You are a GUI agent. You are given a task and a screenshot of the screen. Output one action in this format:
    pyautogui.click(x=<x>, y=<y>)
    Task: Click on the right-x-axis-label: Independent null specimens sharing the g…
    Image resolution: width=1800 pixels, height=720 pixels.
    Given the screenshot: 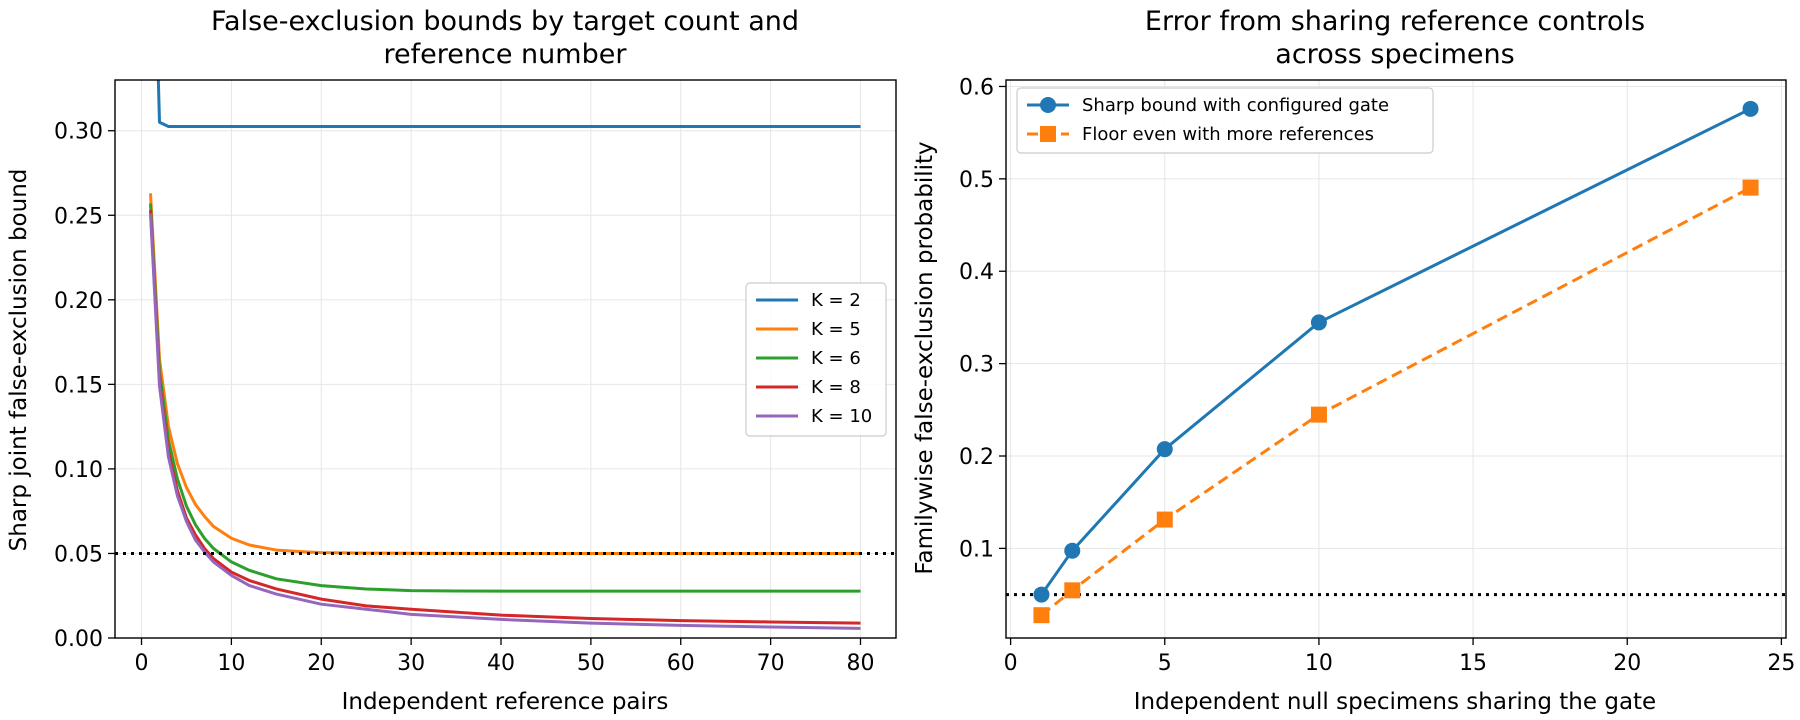 What is the action you would take?
    pyautogui.click(x=1395, y=702)
    